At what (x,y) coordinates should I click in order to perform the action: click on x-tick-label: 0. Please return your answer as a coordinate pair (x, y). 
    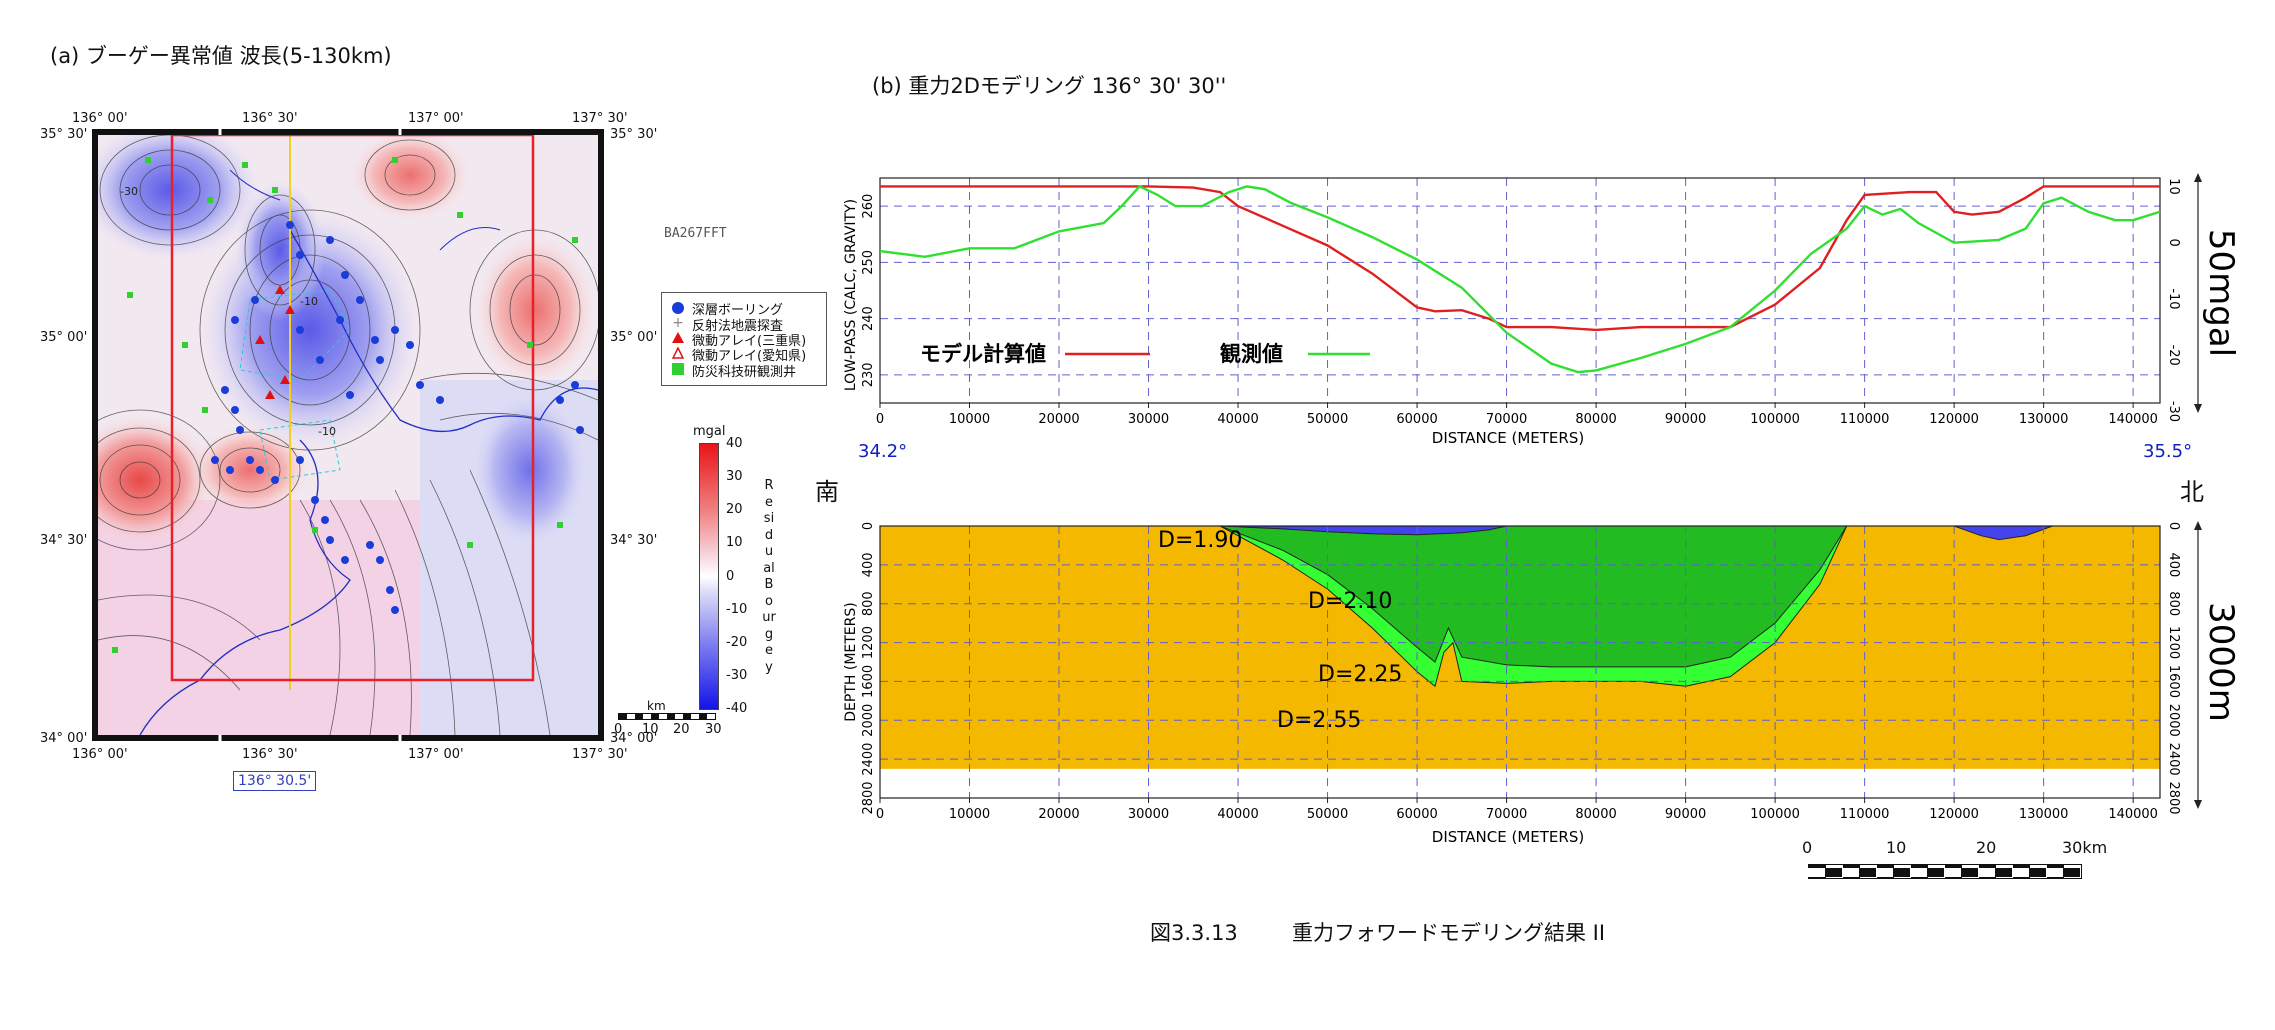
    Looking at the image, I should click on (880, 419).